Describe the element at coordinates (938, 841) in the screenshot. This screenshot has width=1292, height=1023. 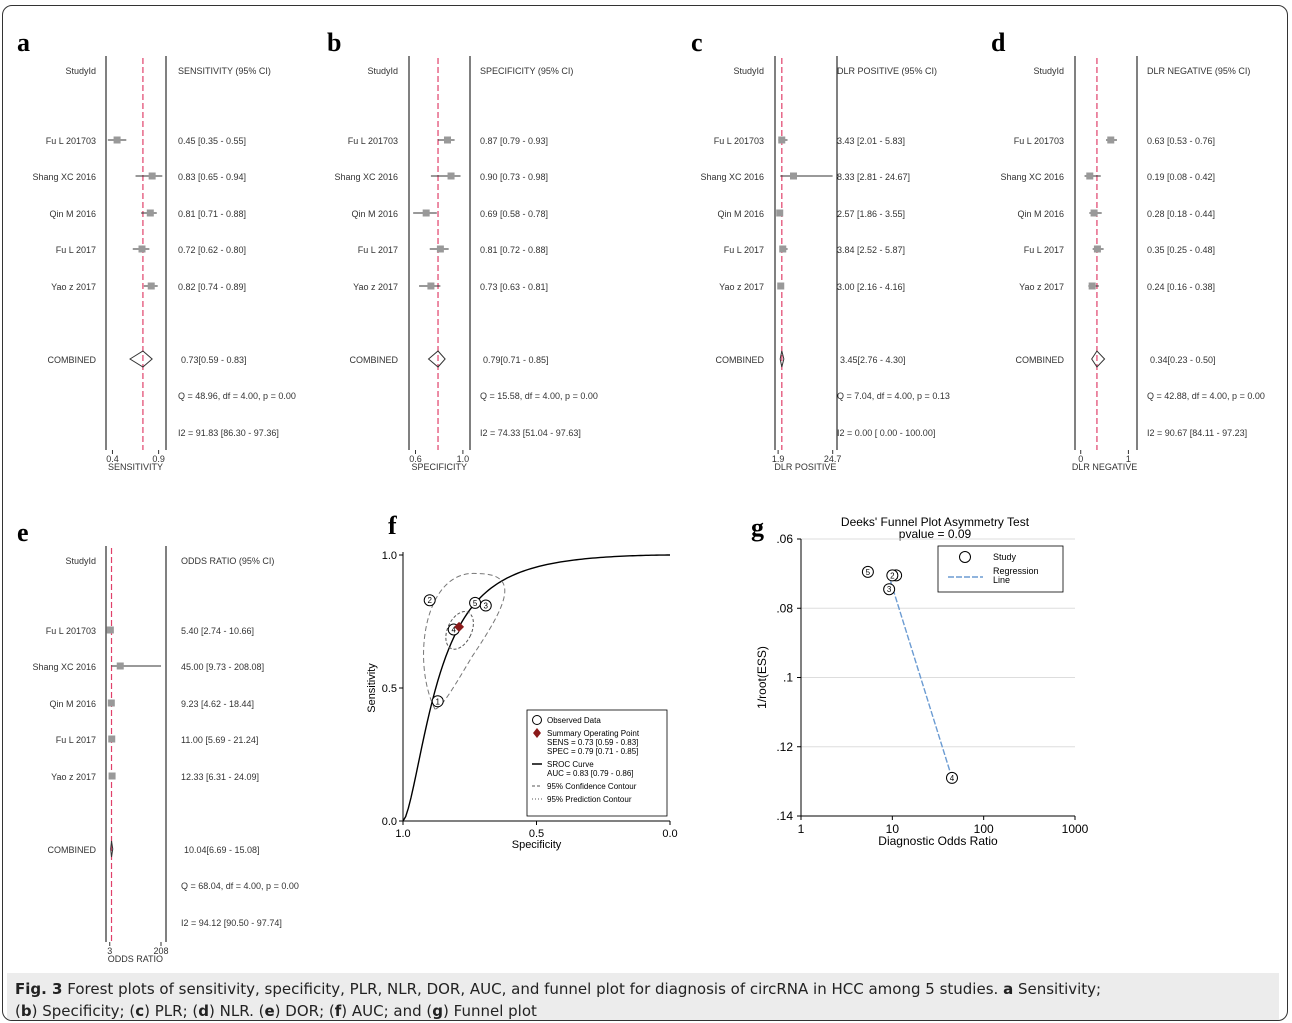
I see `x-axis-title: Diagnostic Odds Ratio` at that location.